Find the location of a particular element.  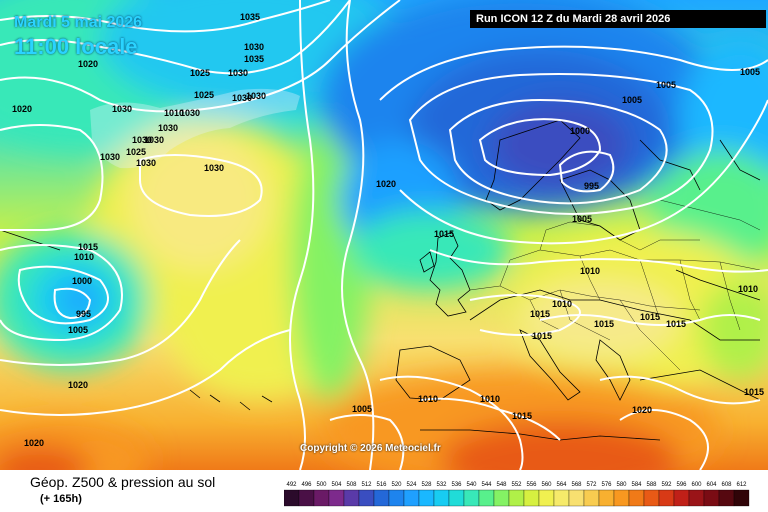

legend-value: 568 is located at coordinates (576, 485).